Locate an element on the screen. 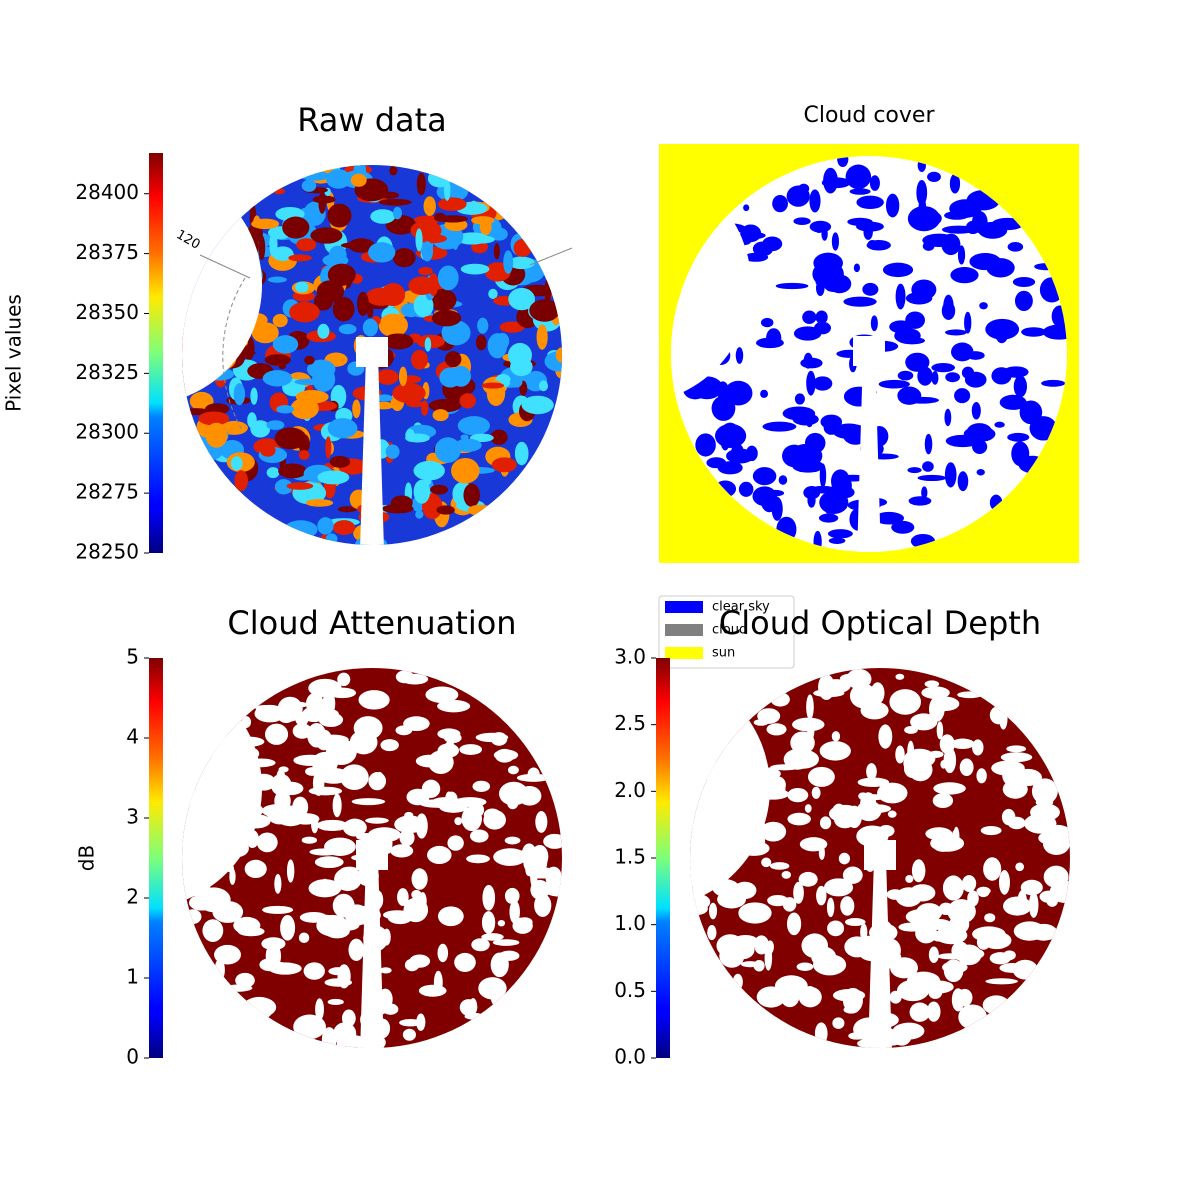 Image resolution: width=1200 pixels, height=1200 pixels. colorbar-label: dB is located at coordinates (87, 858).